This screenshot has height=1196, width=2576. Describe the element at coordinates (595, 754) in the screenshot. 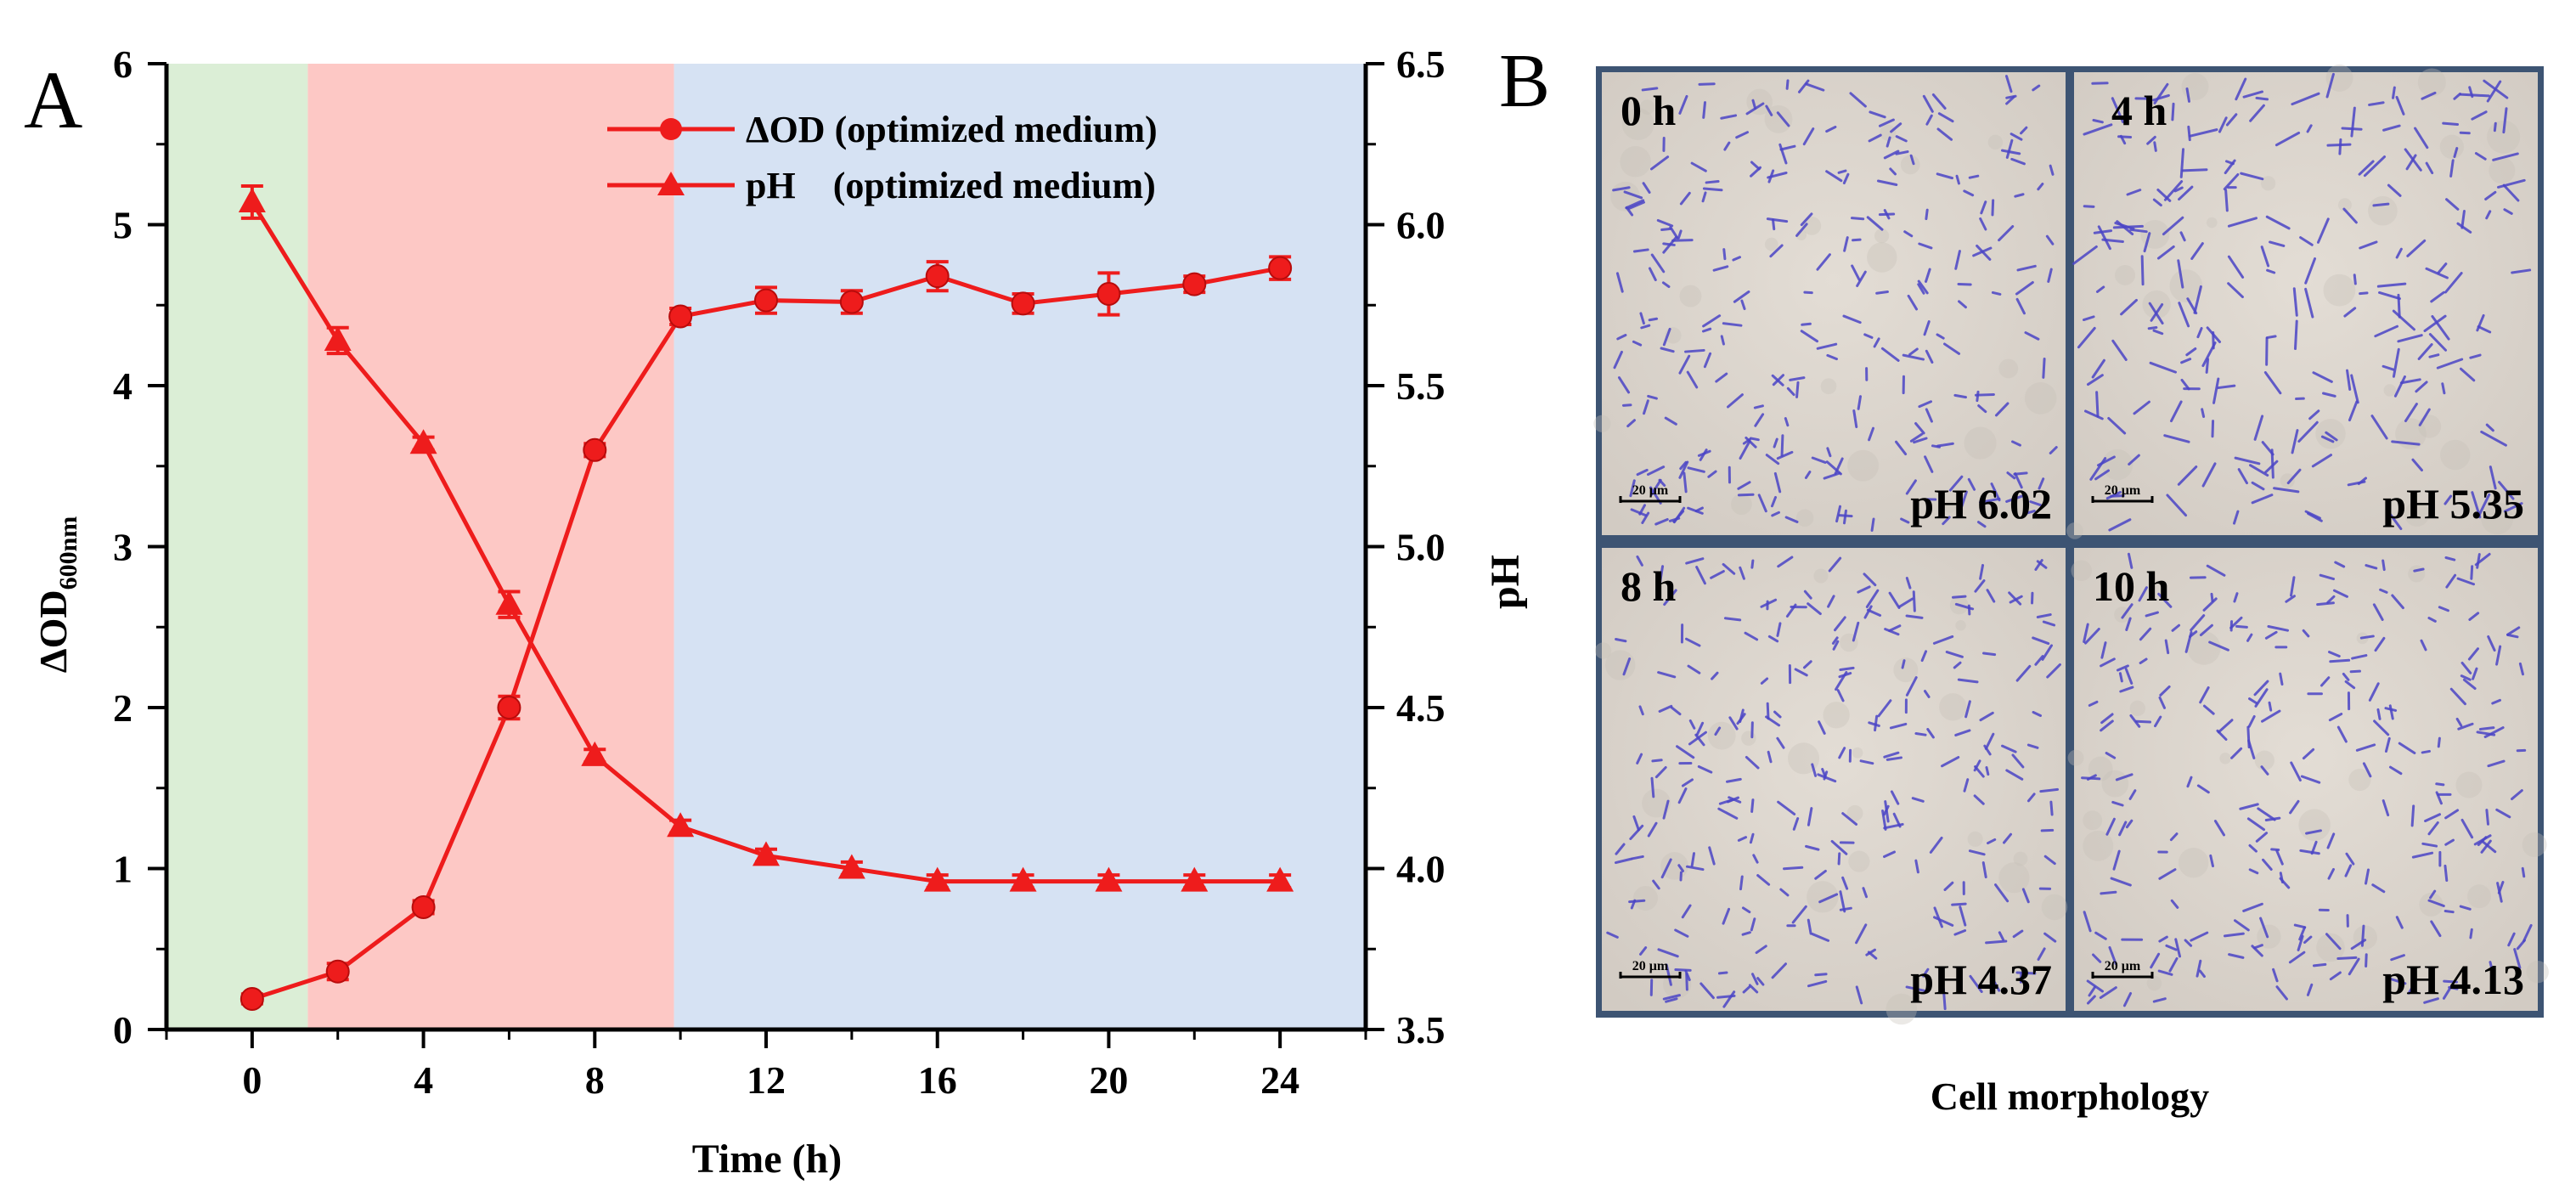

I see `data-point-ph` at that location.